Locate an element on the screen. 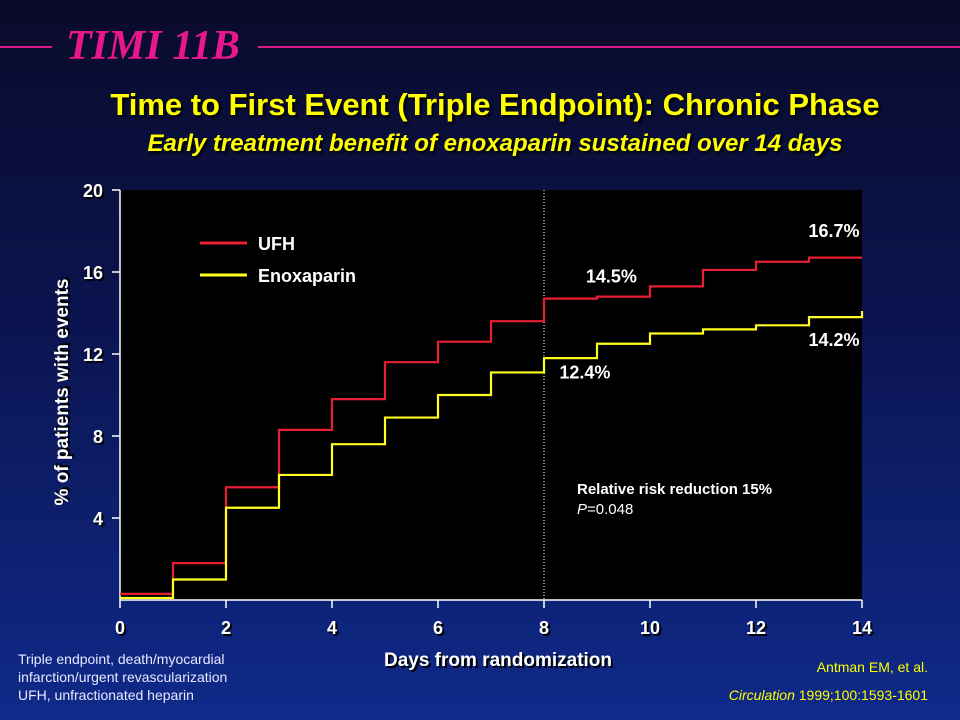 This screenshot has width=960, height=720. y-tick-label: 4 is located at coordinates (98, 519).